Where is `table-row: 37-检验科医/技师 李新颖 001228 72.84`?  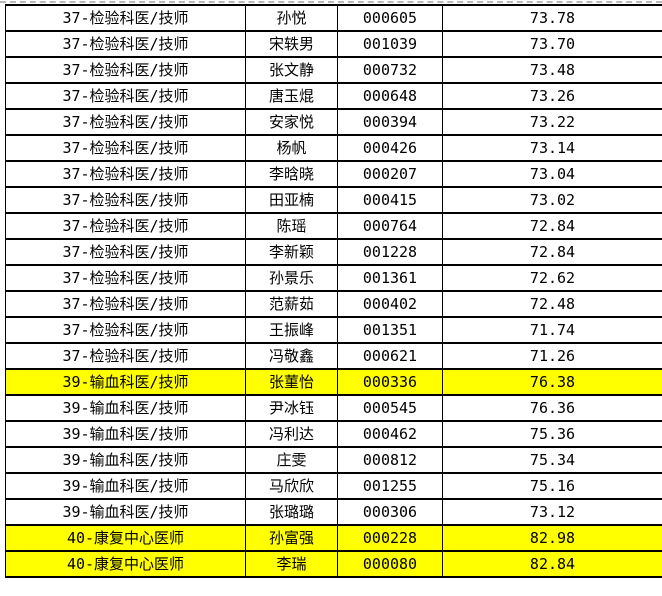
table-row: 37-检验科医/技师 李新颖 001228 72.84 is located at coordinates (333, 252).